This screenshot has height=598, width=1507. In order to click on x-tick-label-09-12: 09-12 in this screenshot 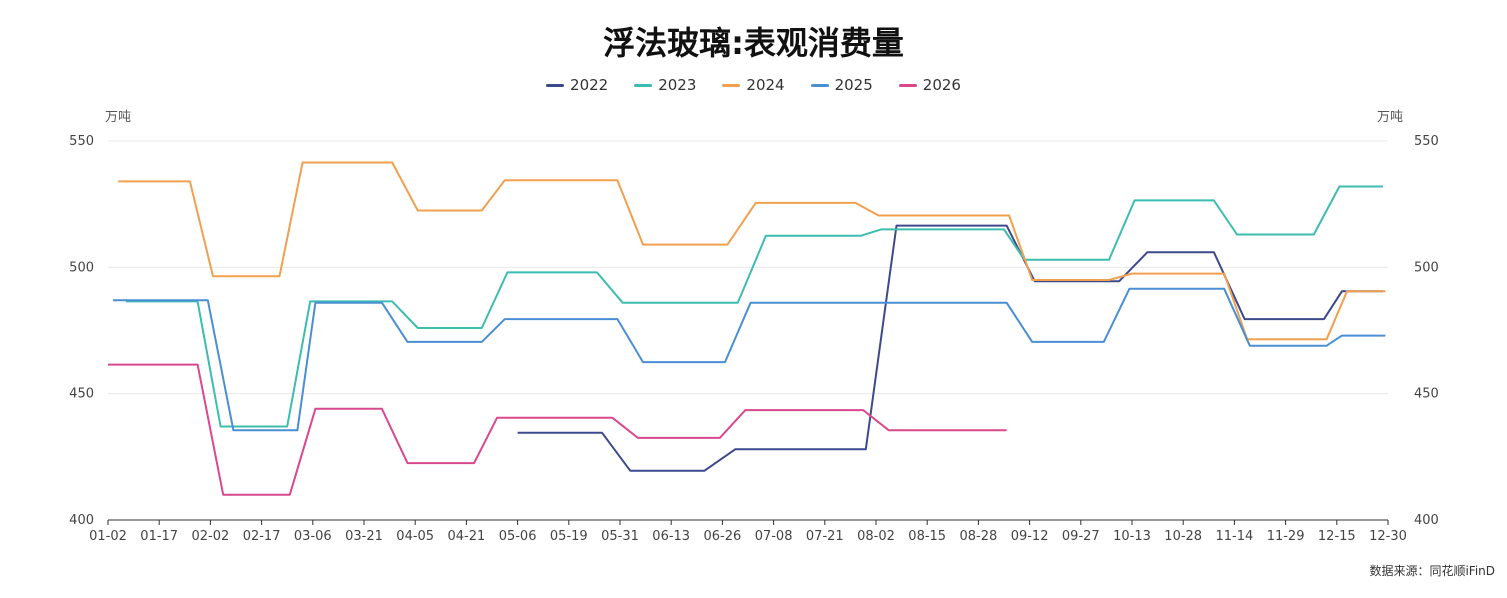, I will do `click(1030, 536)`.